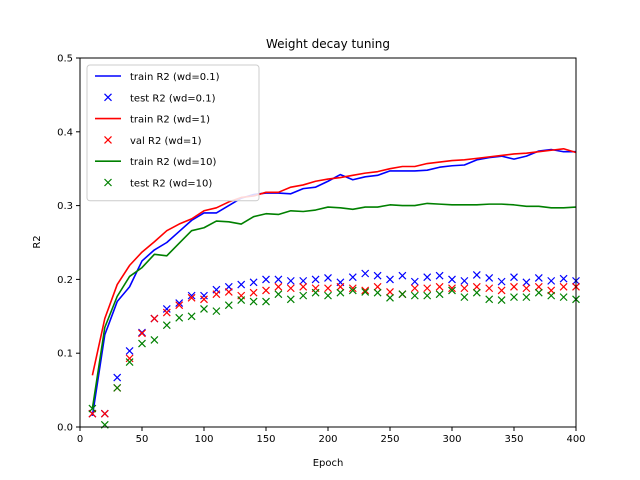 The height and width of the screenshot is (480, 640). What do you see at coordinates (328, 463) in the screenshot?
I see `x-axis-label: Epoch` at bounding box center [328, 463].